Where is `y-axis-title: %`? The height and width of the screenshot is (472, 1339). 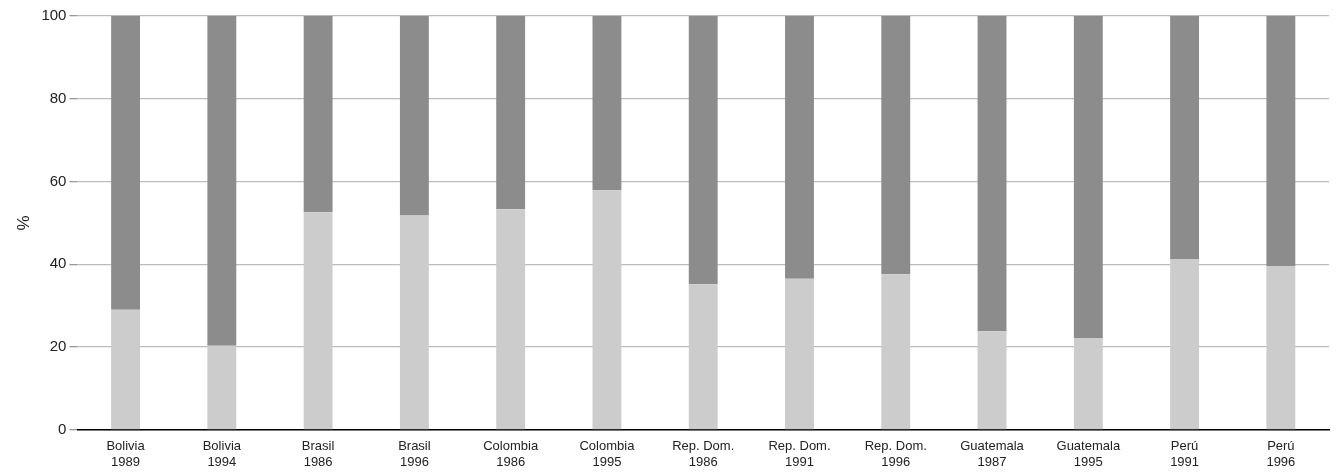 y-axis-title: % is located at coordinates (23, 223).